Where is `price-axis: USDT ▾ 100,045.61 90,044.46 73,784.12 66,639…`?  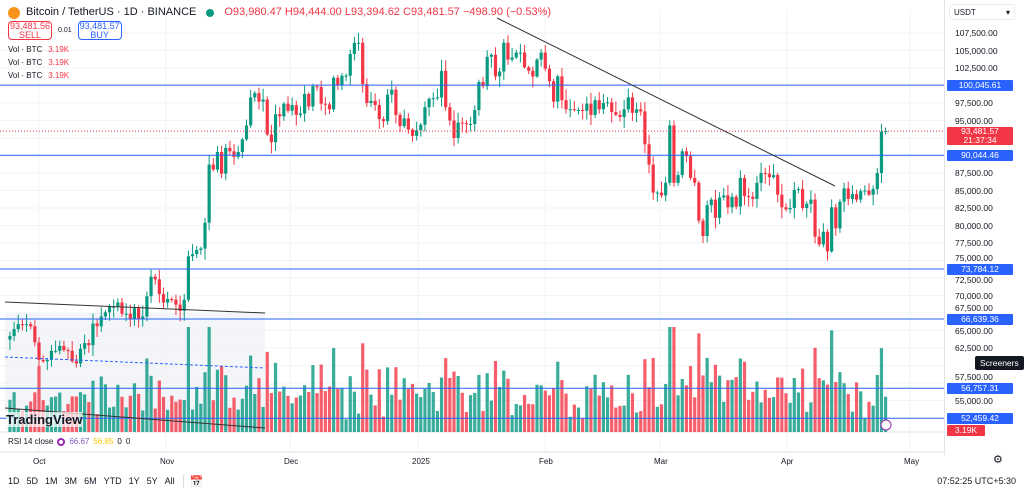 price-axis: USDT ▾ 100,045.61 90,044.46 73,784.12 66,639… is located at coordinates (984, 233).